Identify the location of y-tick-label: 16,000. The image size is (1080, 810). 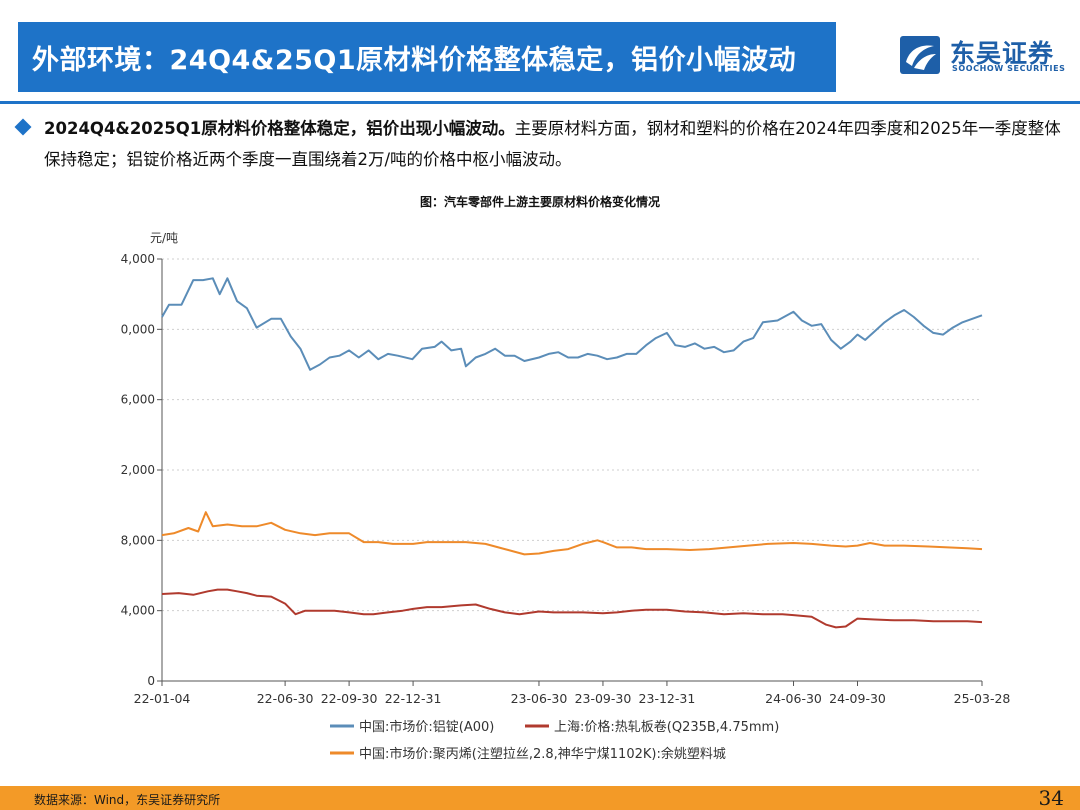
(137, 400).